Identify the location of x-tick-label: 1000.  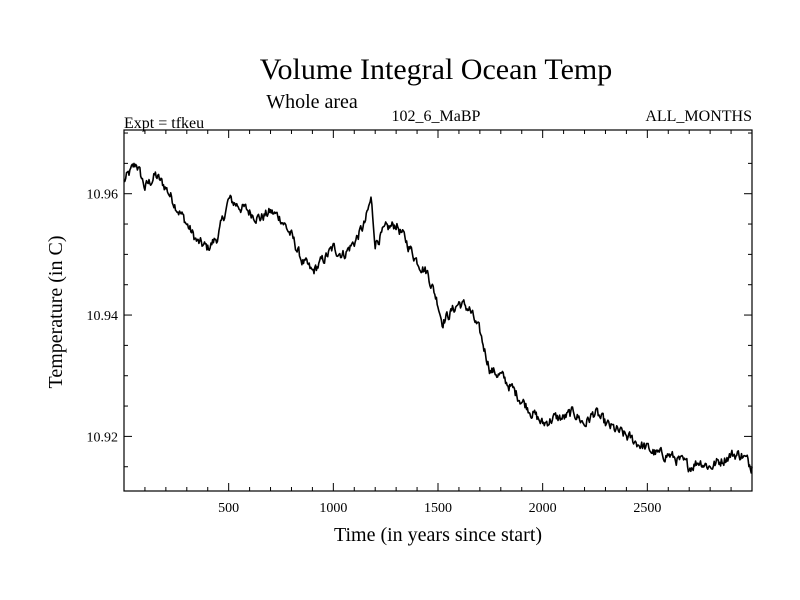
(333, 508).